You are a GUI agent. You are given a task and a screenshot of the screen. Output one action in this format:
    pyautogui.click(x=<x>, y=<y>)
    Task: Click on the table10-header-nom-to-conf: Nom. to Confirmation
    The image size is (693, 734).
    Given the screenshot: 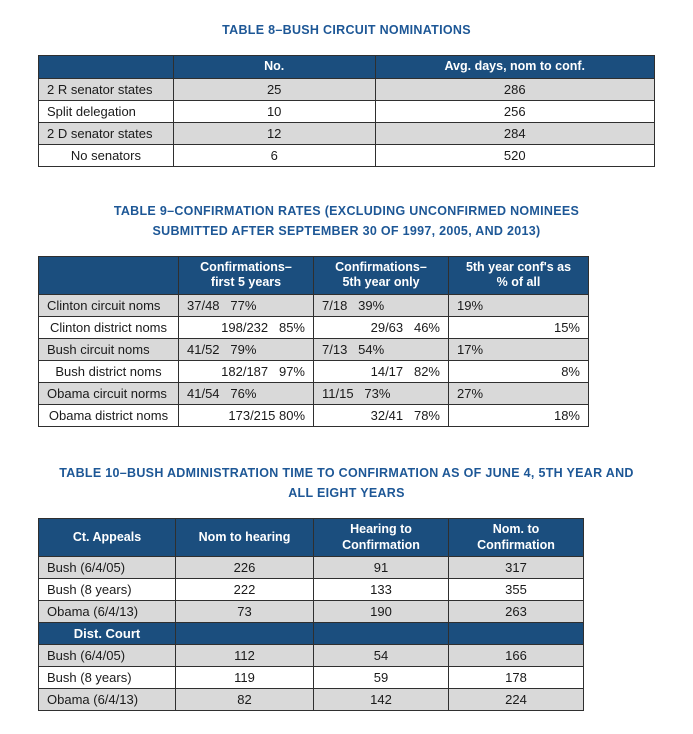 What is the action you would take?
    pyautogui.click(x=516, y=537)
    